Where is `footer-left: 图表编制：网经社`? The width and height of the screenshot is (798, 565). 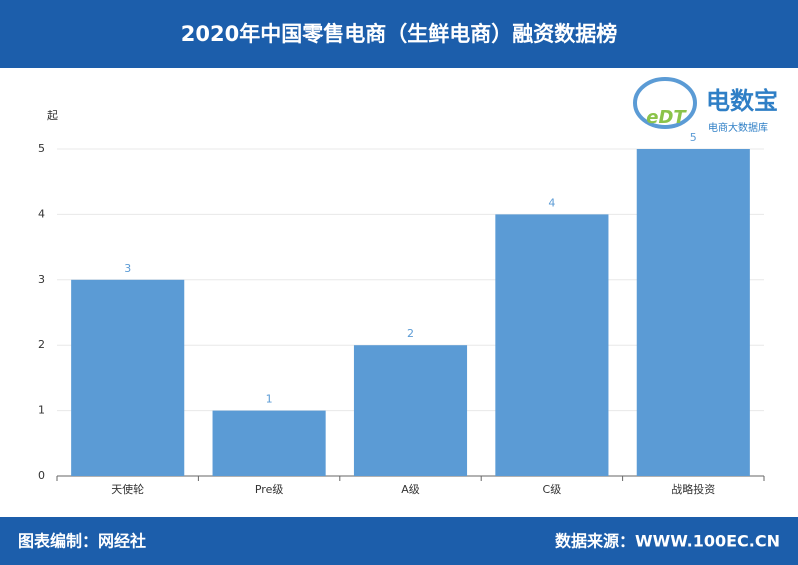
footer-left: 图表编制：网经社 is located at coordinates (82, 541).